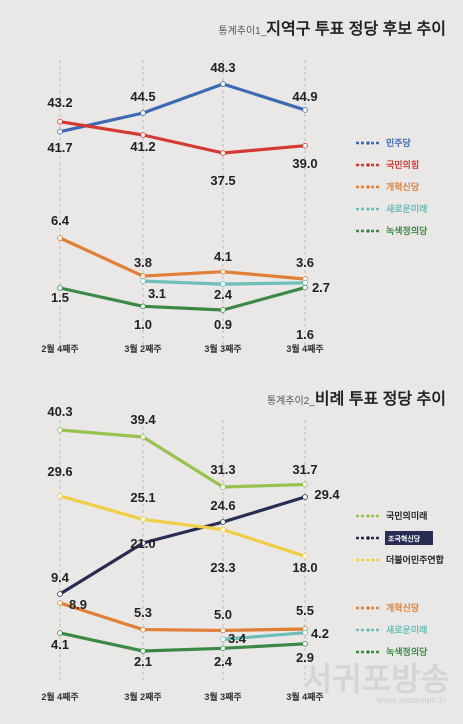  Describe the element at coordinates (142, 96) in the screenshot. I see `data-label: 44.5` at that location.